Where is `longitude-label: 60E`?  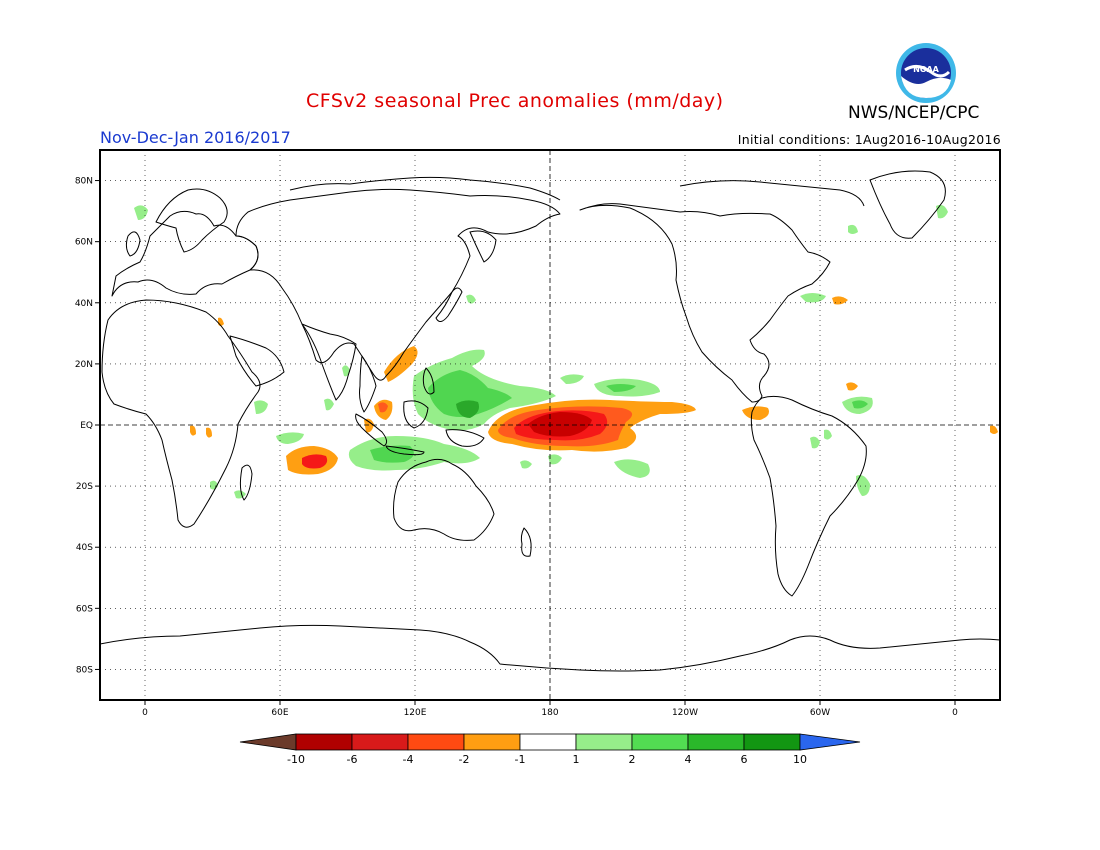 longitude-label: 60E is located at coordinates (279, 713).